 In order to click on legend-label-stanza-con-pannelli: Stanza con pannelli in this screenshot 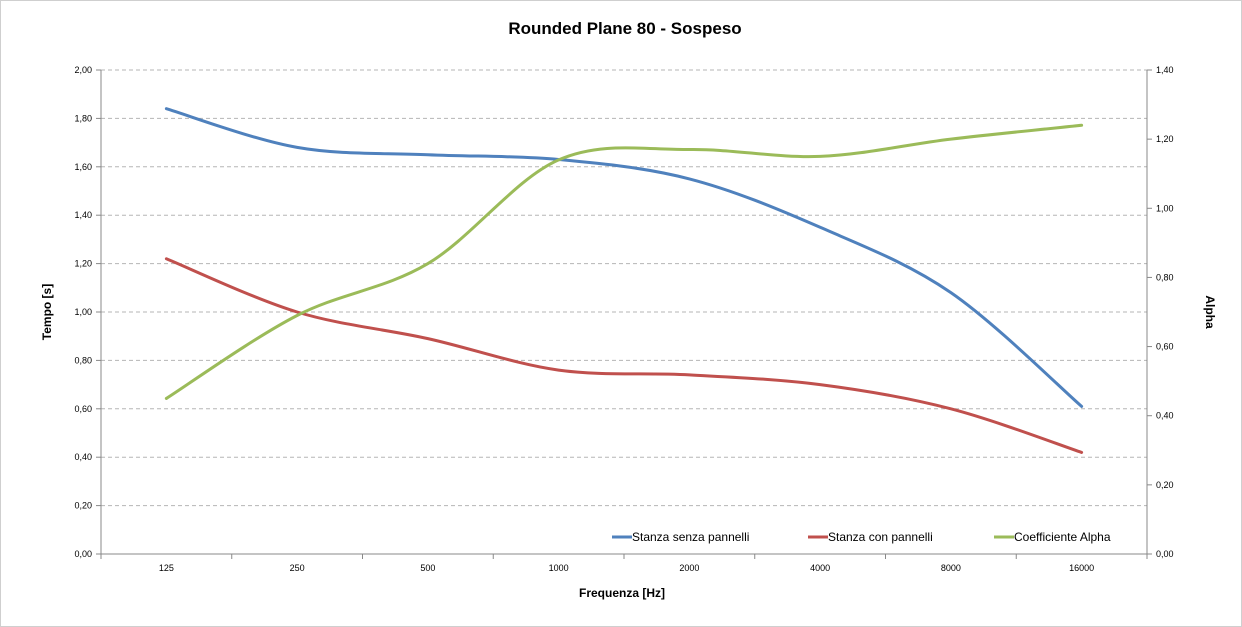, I will do `click(880, 537)`.